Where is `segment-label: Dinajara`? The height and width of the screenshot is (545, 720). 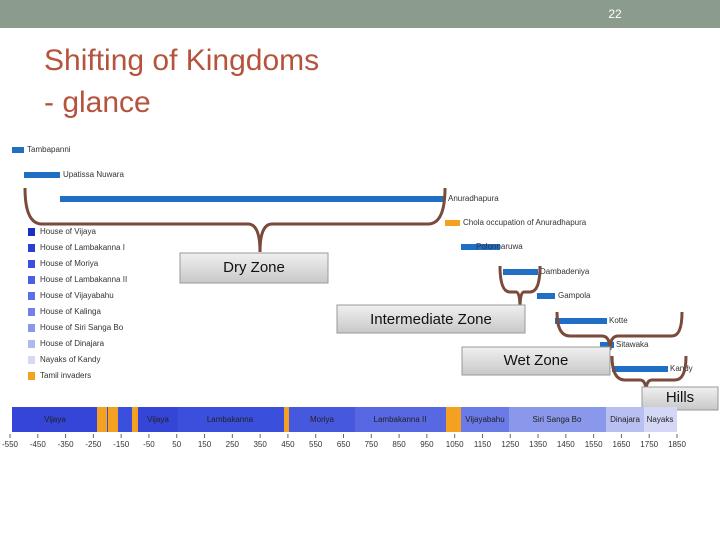 segment-label: Dinajara is located at coordinates (625, 419).